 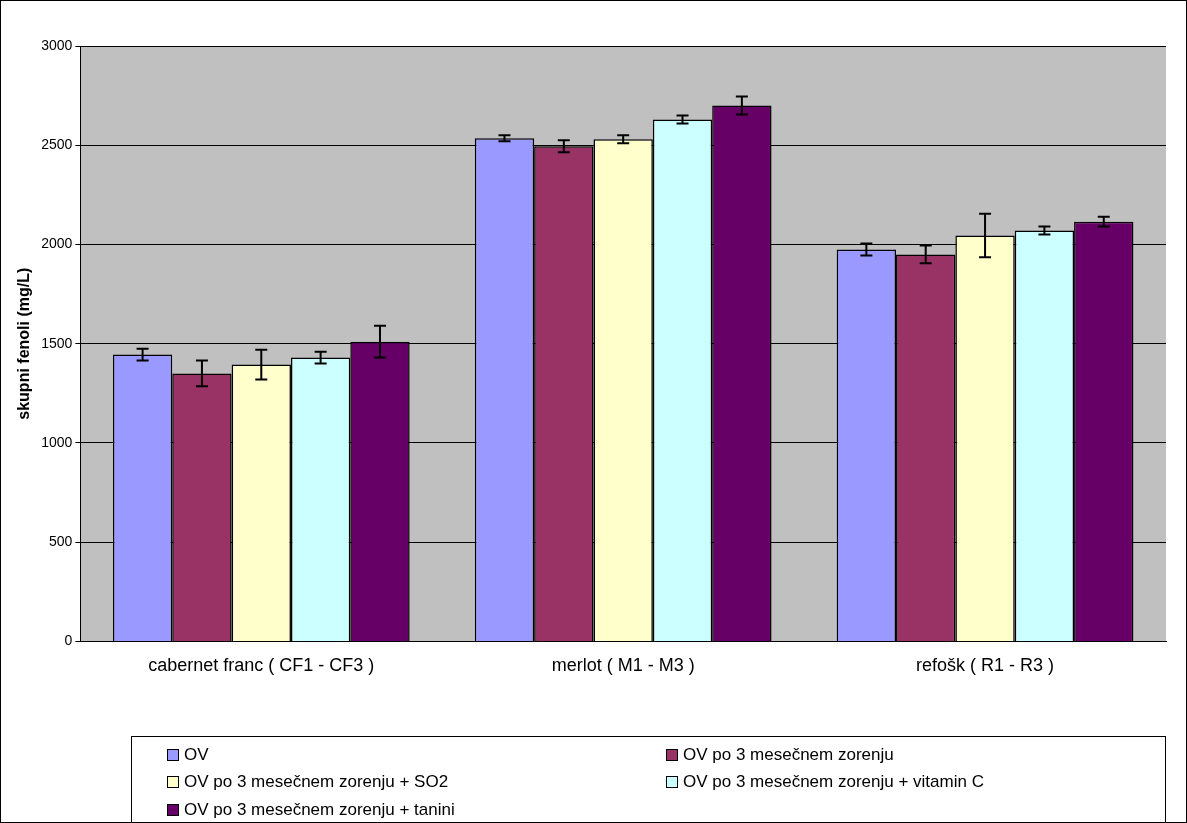 What do you see at coordinates (60, 541) in the screenshot?
I see `y-tick-label: 500` at bounding box center [60, 541].